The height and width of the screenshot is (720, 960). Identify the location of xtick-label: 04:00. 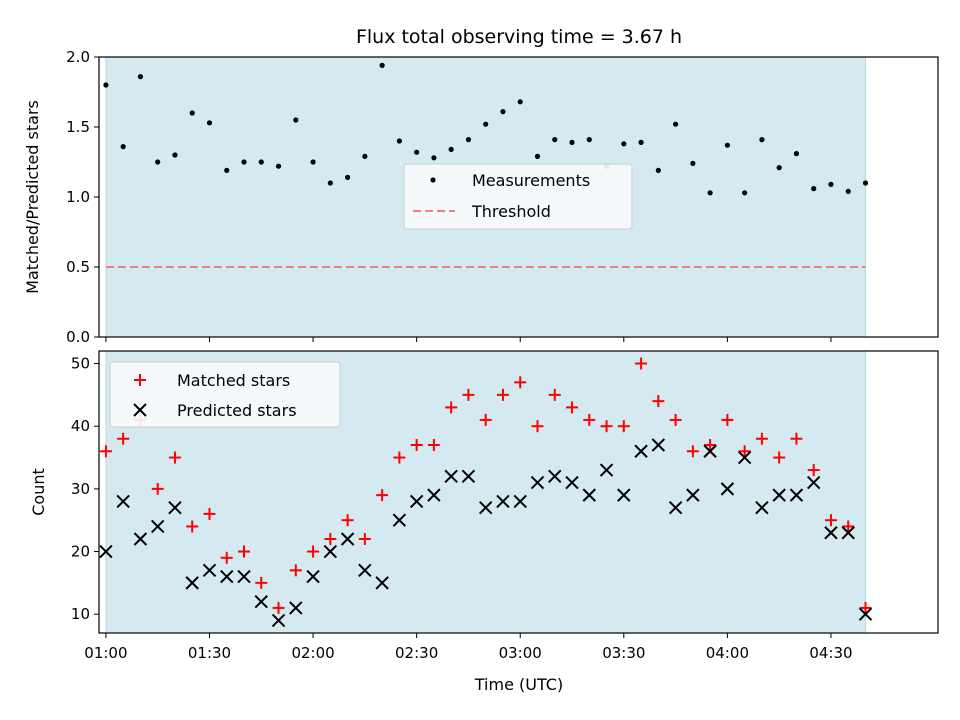
(727, 653).